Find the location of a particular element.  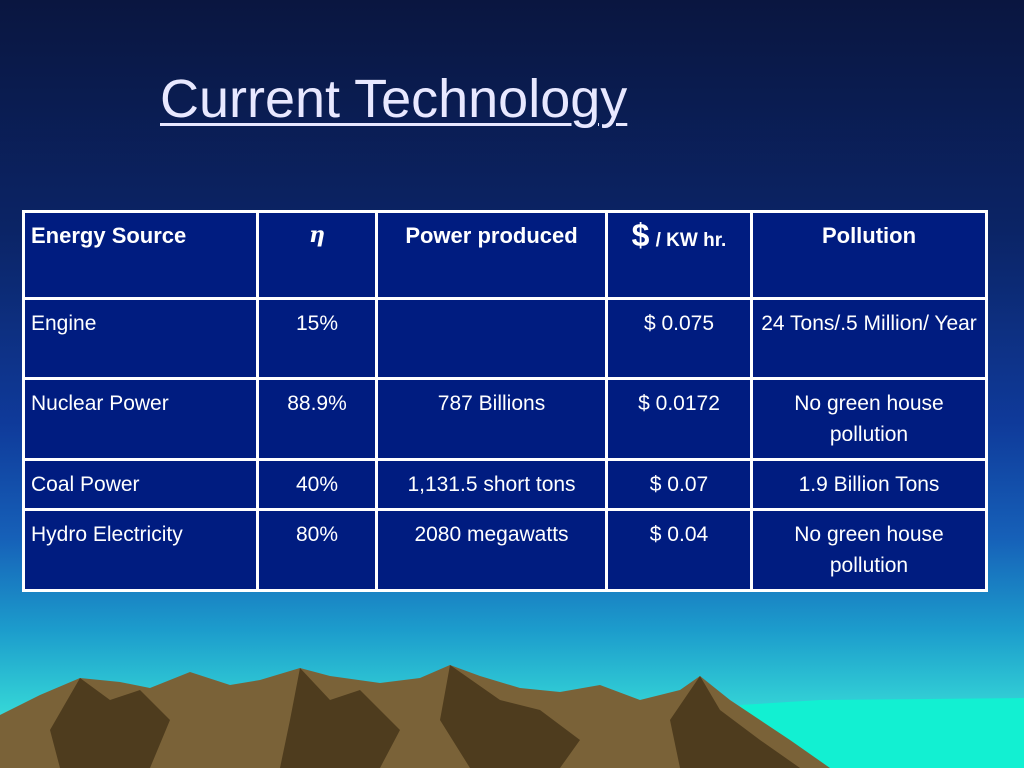

table-cell: 15% is located at coordinates (317, 338).